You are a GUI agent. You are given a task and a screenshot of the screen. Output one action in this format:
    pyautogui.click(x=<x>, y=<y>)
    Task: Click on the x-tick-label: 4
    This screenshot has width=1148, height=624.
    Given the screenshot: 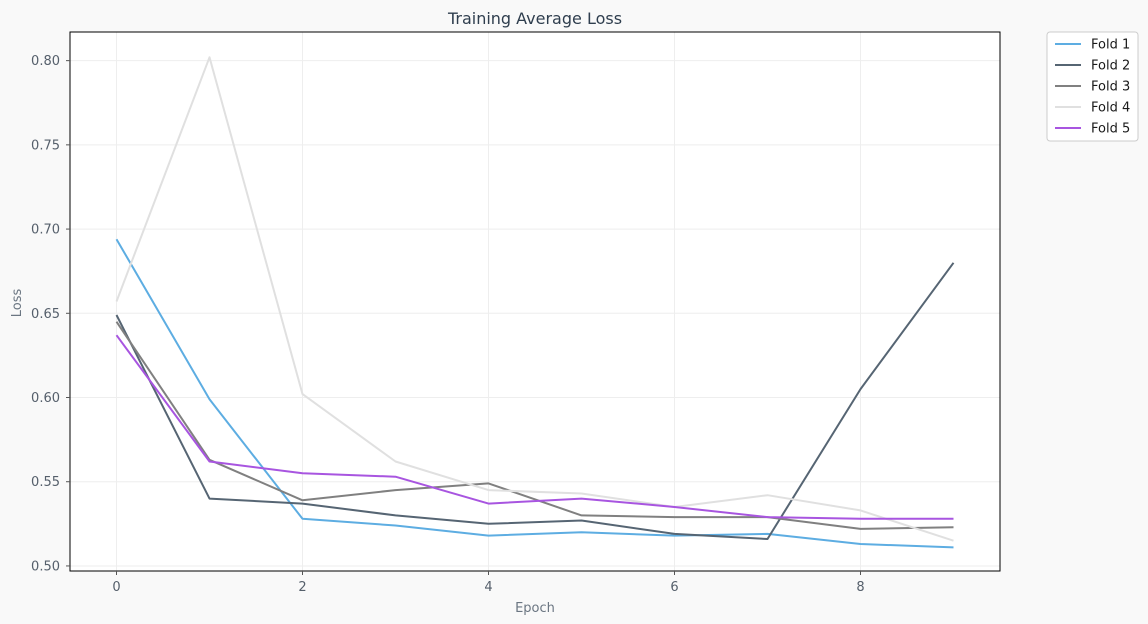 What is the action you would take?
    pyautogui.click(x=488, y=587)
    